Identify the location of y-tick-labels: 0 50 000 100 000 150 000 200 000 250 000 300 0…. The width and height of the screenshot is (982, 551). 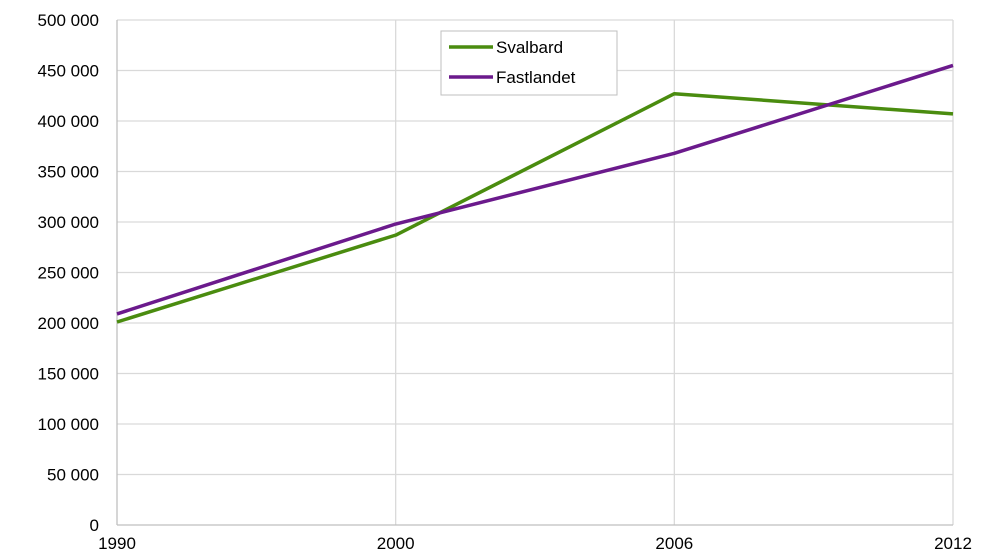
(68, 273).